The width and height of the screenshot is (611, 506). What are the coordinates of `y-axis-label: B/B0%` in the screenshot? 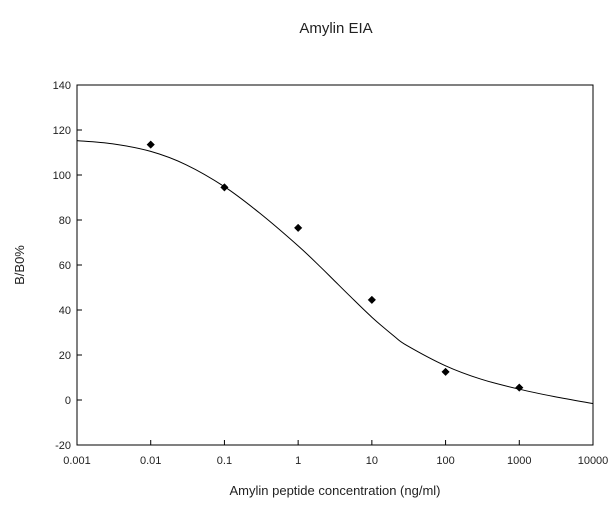 It's located at (19, 265).